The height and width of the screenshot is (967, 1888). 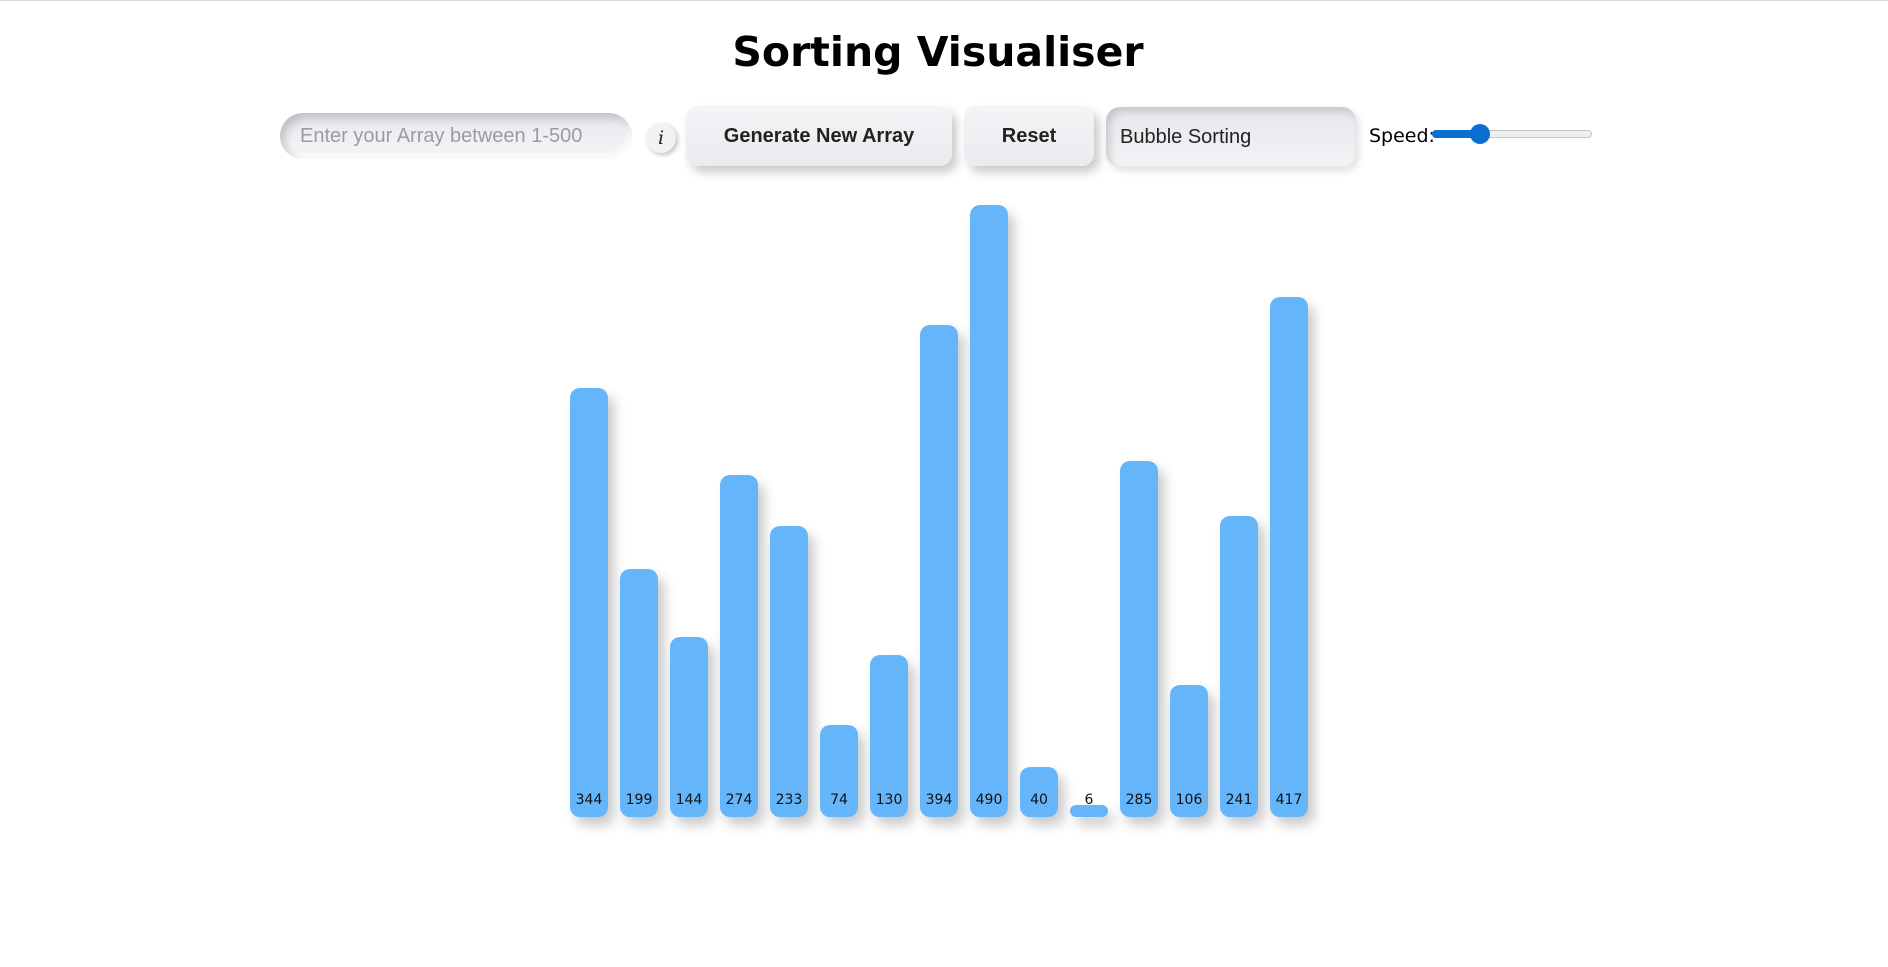 What do you see at coordinates (1456, 134) in the screenshot?
I see `speed-slider-fill` at bounding box center [1456, 134].